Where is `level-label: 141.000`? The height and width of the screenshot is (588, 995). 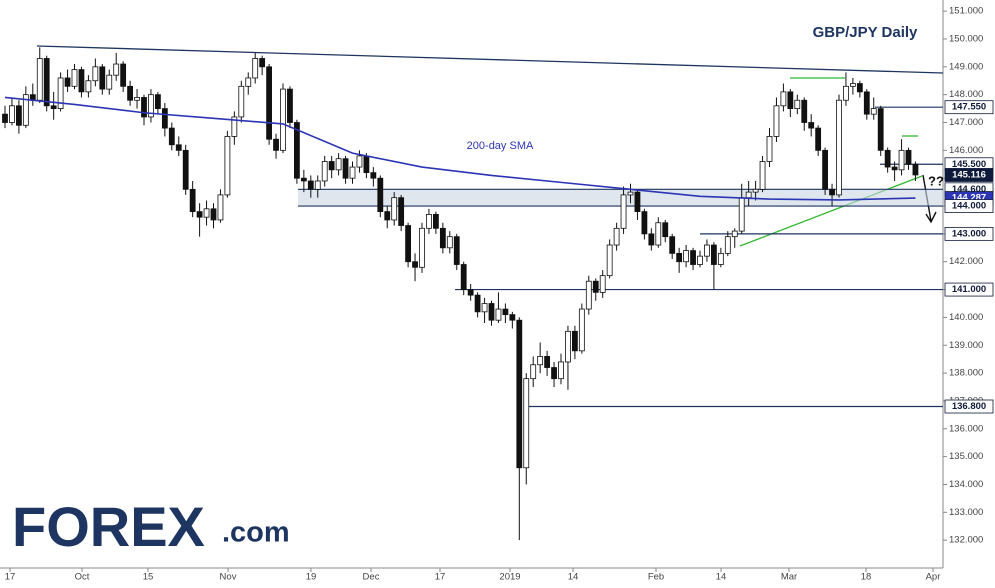 level-label: 141.000 is located at coordinates (969, 289).